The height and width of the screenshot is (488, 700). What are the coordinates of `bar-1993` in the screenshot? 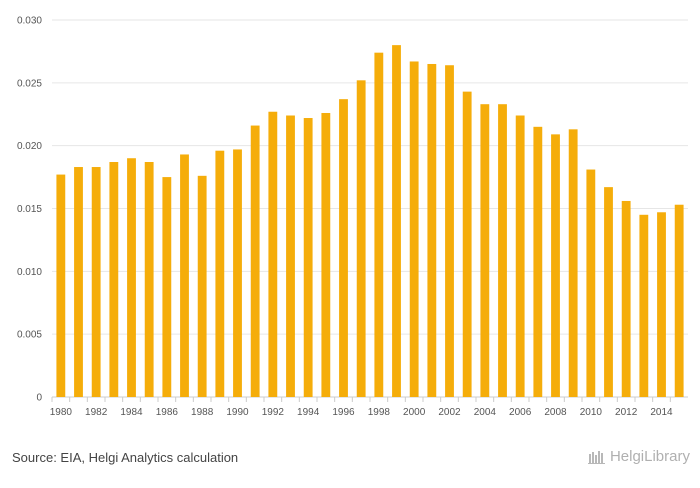 It's located at (290, 256).